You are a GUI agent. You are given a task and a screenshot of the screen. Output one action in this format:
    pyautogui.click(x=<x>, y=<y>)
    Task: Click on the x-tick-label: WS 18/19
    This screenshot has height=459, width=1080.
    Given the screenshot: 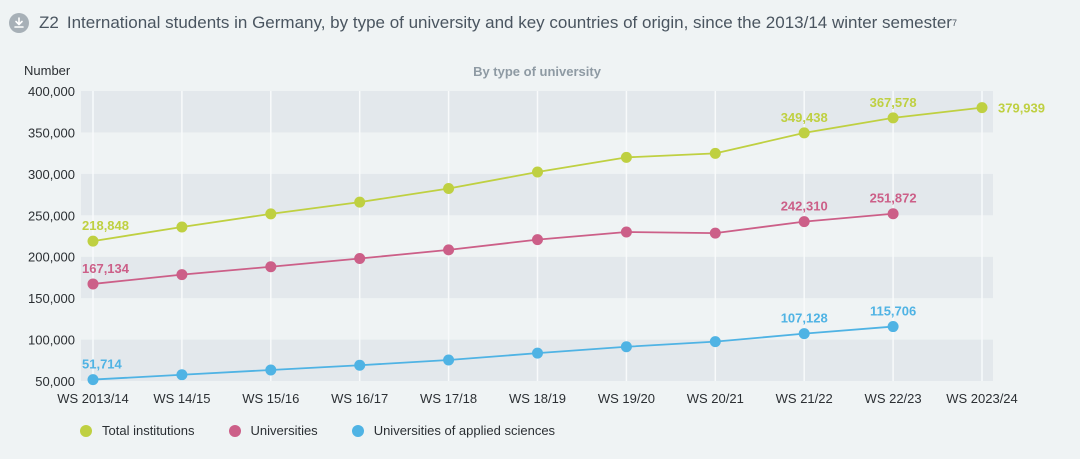 What is the action you would take?
    pyautogui.click(x=537, y=398)
    